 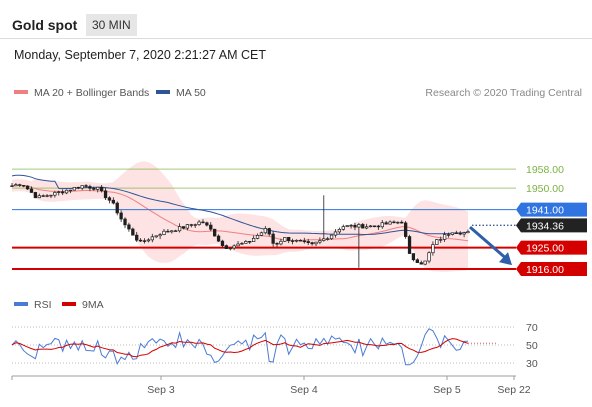 I want to click on legend-label-rsi: RSI, so click(x=43, y=305).